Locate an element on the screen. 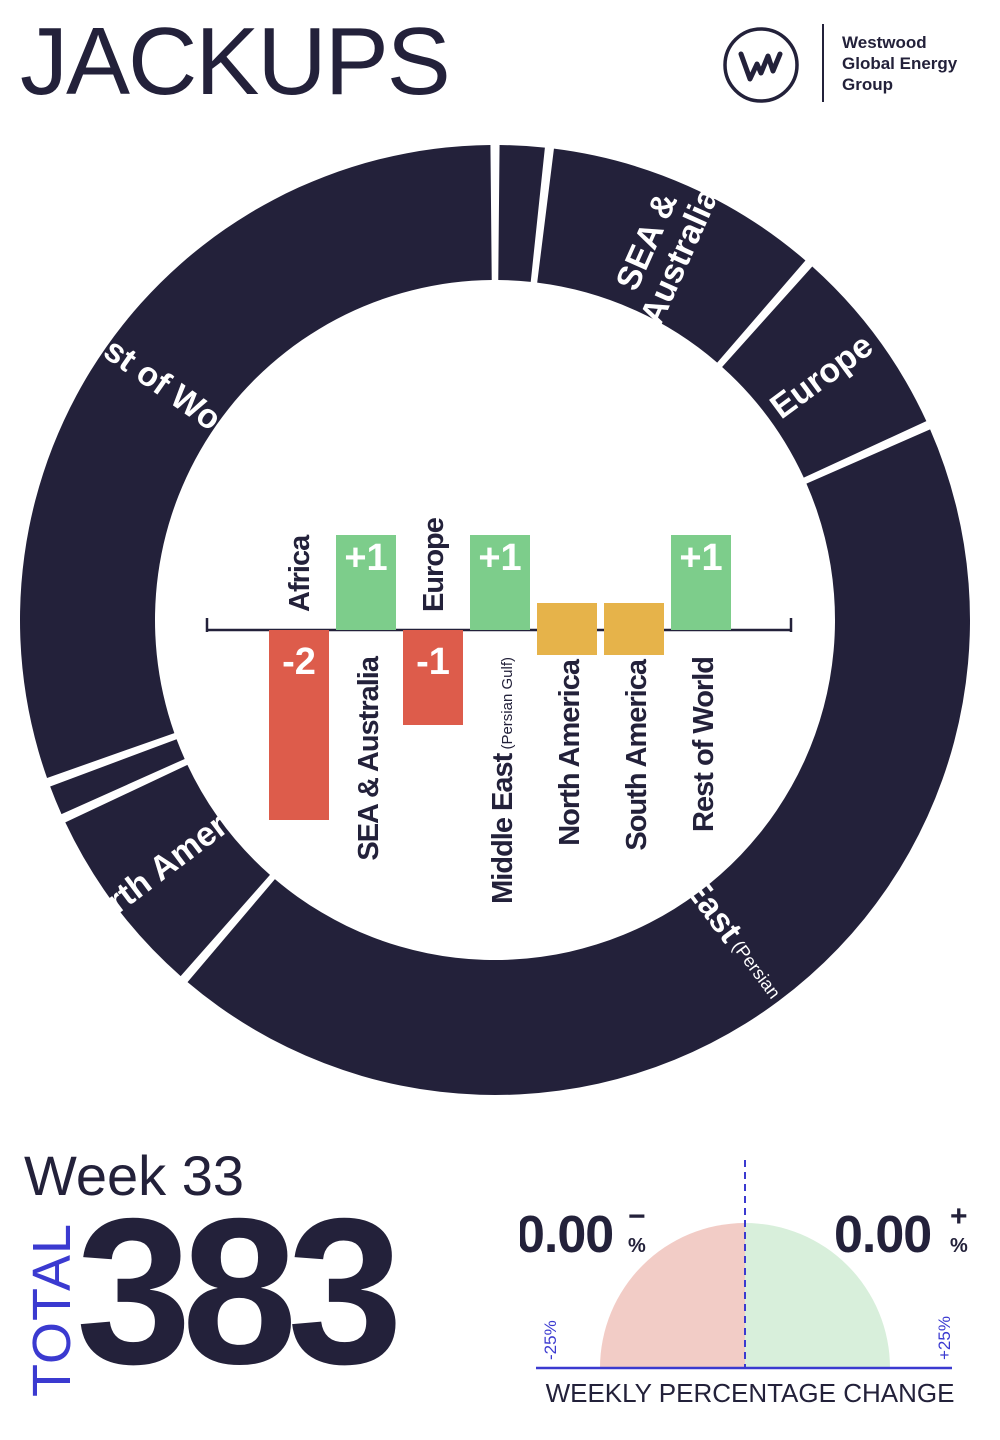 This screenshot has height=1440, width=1000. bar-south-america is located at coordinates (634, 629).